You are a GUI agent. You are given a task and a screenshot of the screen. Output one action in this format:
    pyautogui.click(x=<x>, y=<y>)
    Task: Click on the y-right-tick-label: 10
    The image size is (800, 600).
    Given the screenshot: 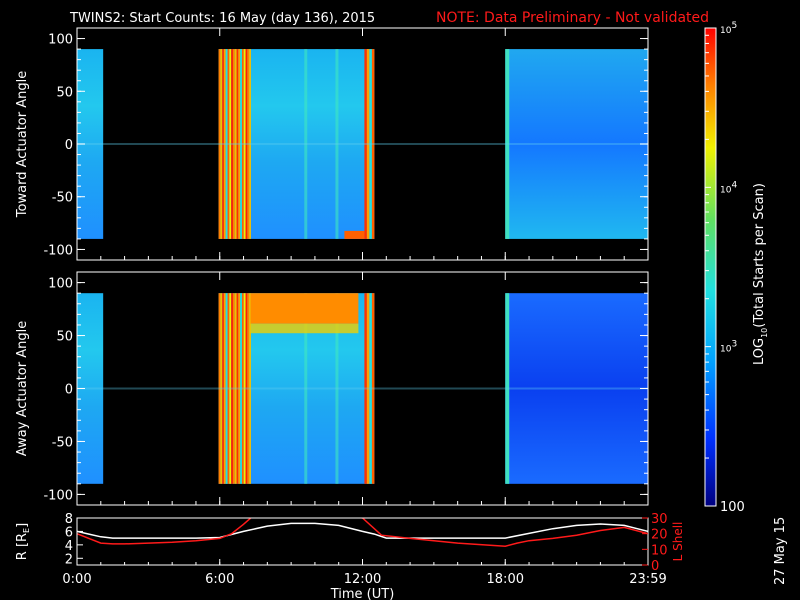 What is the action you would take?
    pyautogui.click(x=659, y=550)
    